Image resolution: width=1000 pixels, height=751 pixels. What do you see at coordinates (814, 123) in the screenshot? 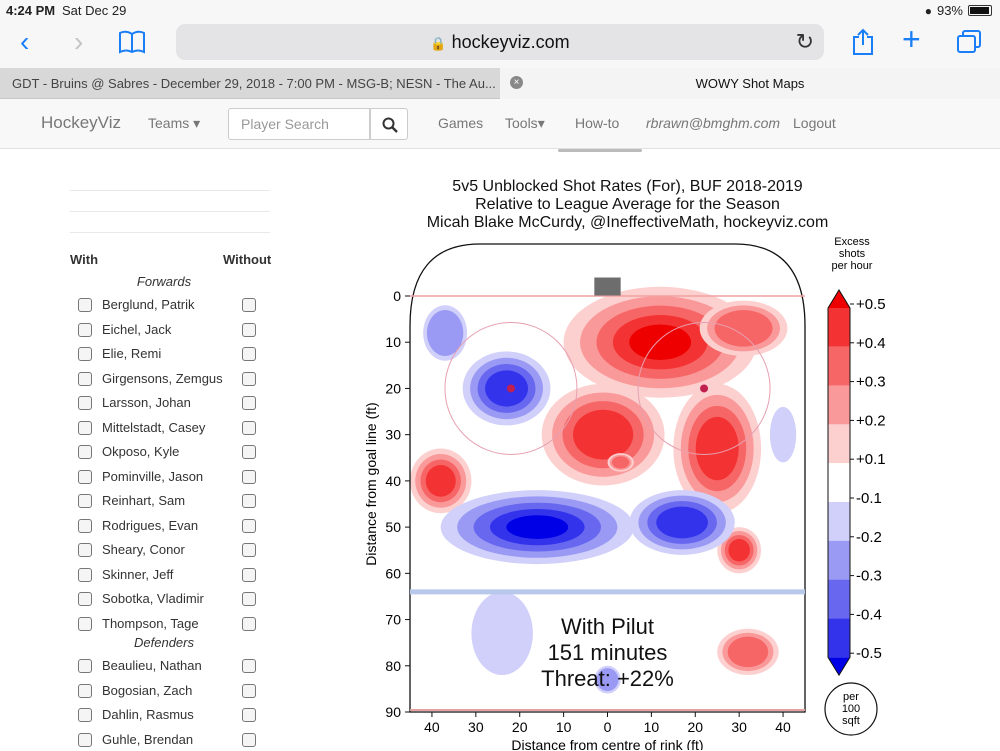
I see `logout-link: Logout` at bounding box center [814, 123].